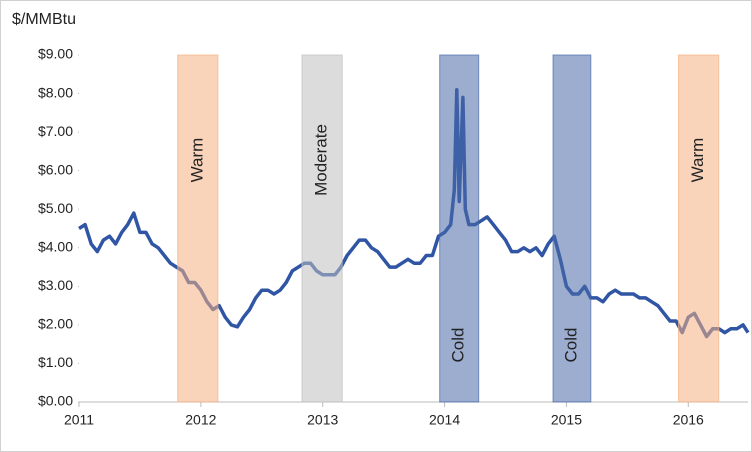 The width and height of the screenshot is (752, 452). What do you see at coordinates (79, 420) in the screenshot?
I see `x-tick-label: 2011` at bounding box center [79, 420].